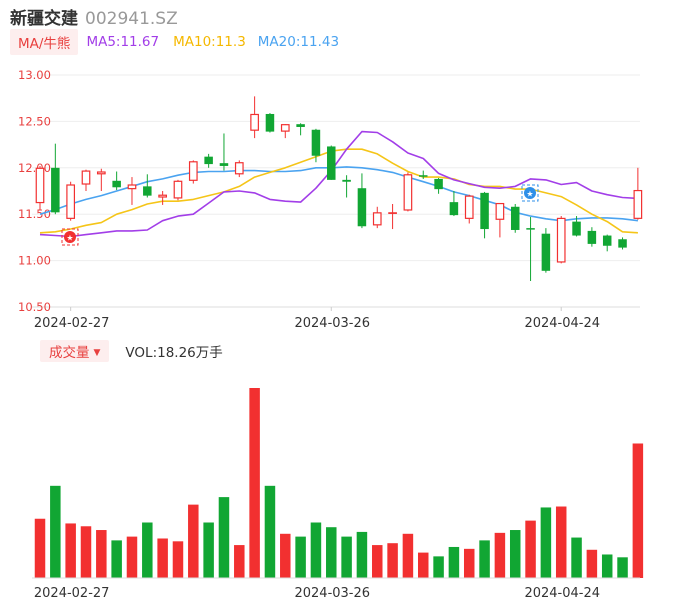 This screenshot has width=686, height=606. Describe the element at coordinates (338, 191) in the screenshot. I see `ma10-line` at that location.